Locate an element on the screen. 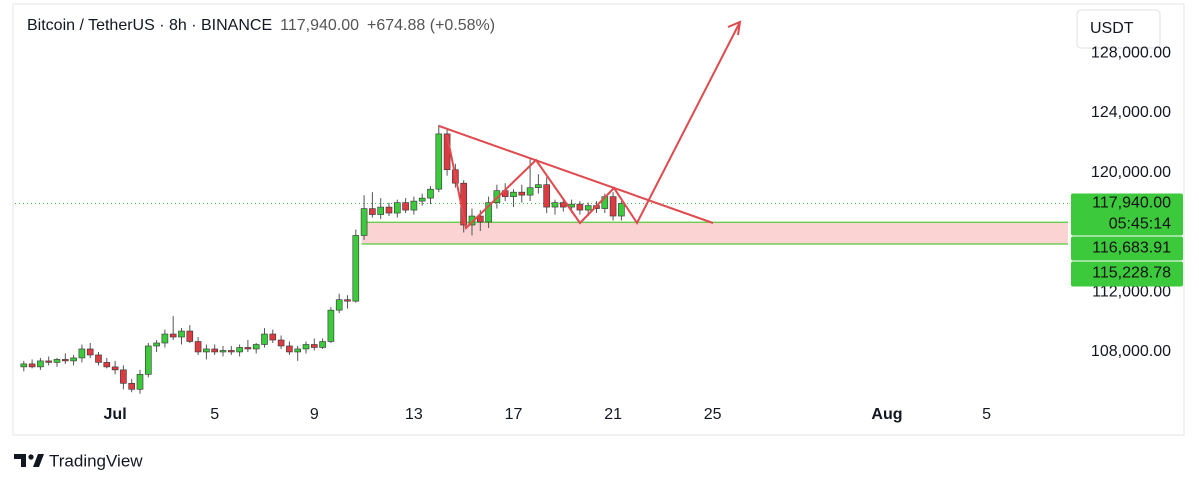  x-tick-label: Aug is located at coordinates (886, 414).